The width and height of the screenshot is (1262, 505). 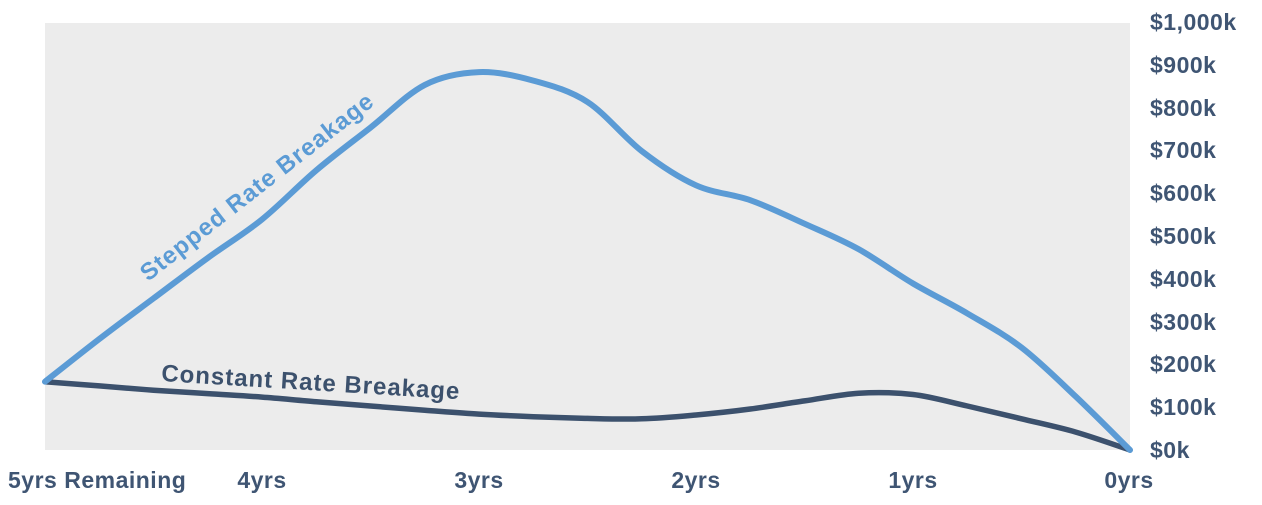 What do you see at coordinates (587, 415) in the screenshot?
I see `constant-rate-line` at bounding box center [587, 415].